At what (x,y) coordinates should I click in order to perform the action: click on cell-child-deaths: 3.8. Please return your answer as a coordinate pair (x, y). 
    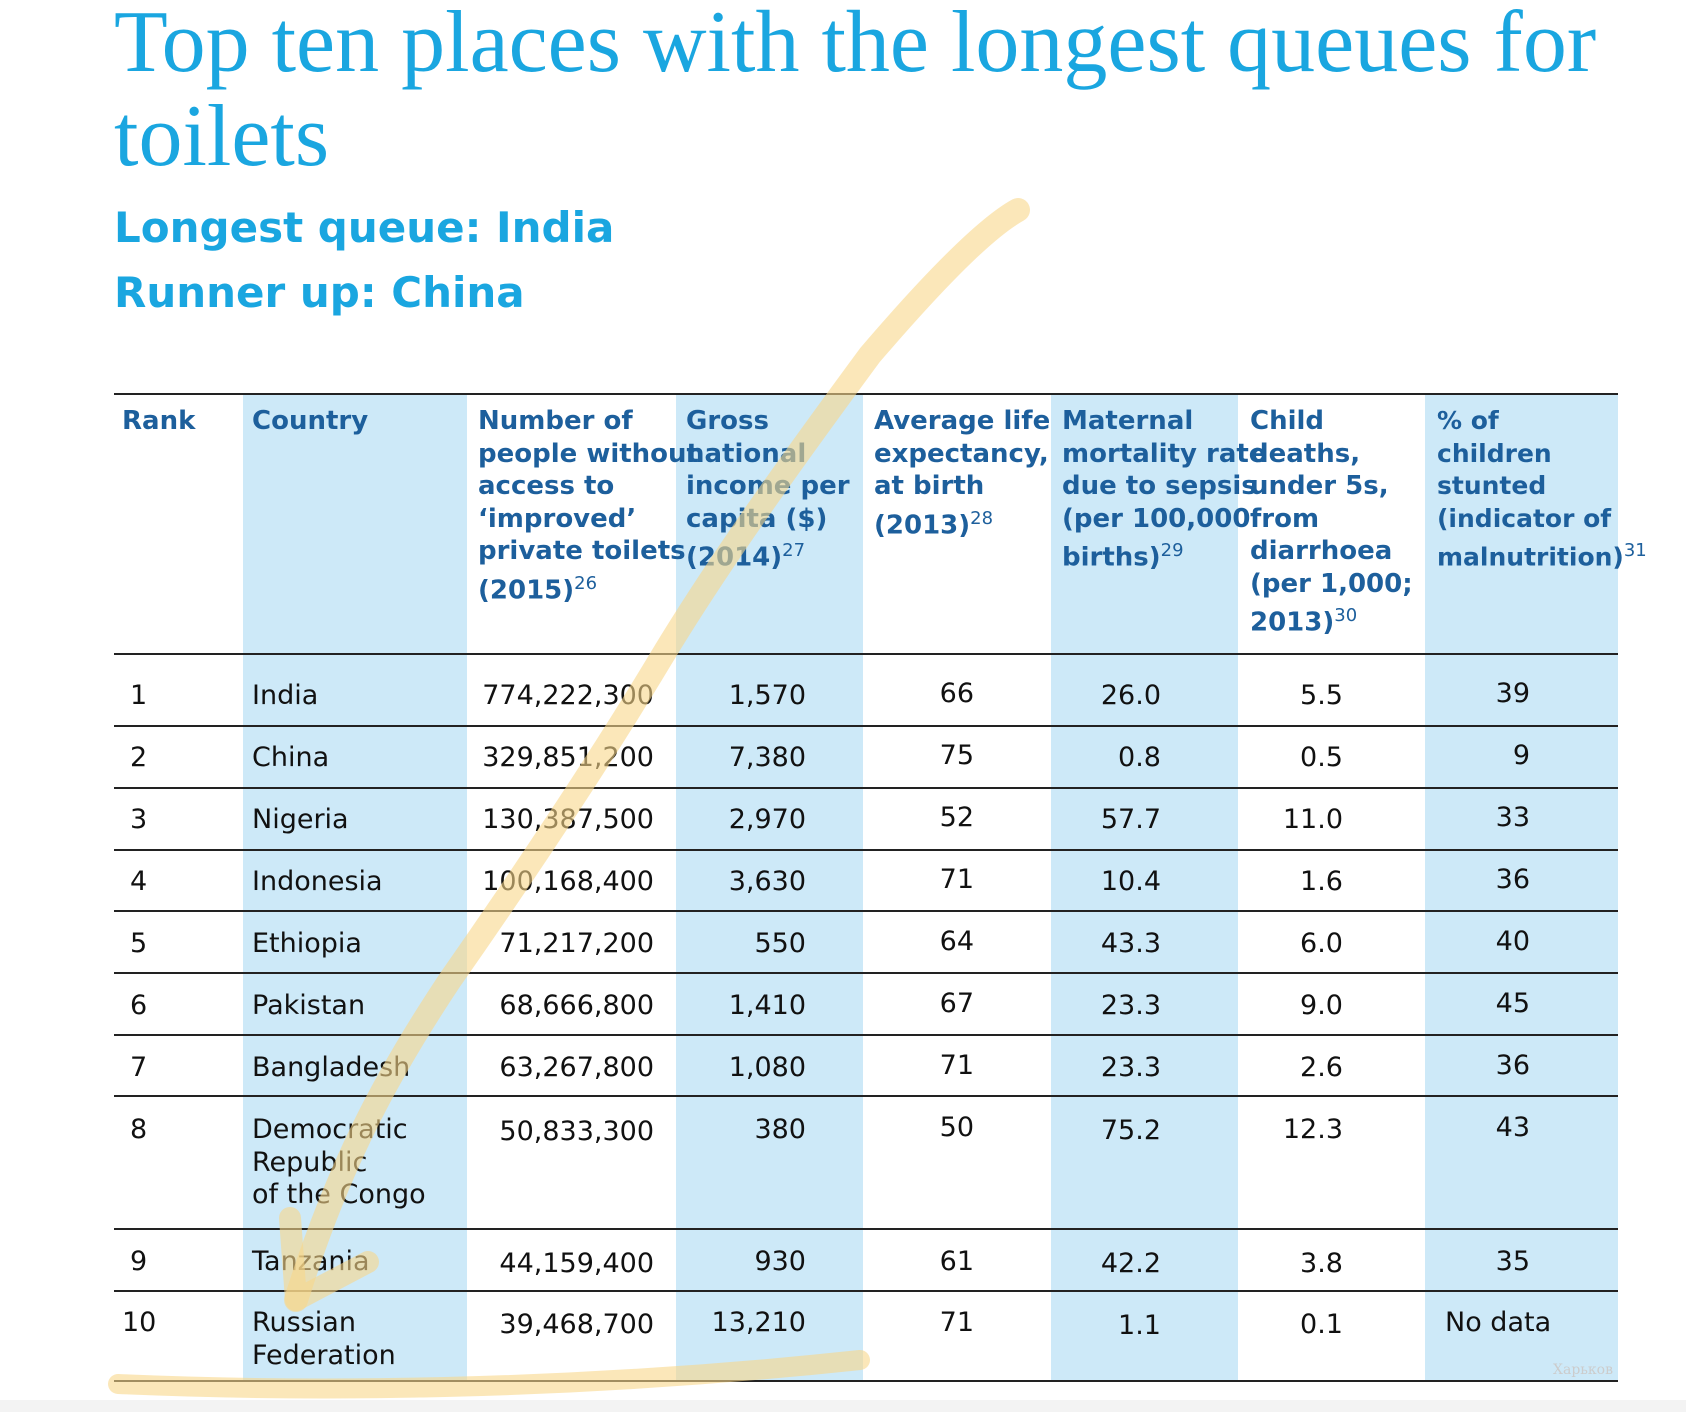
    Looking at the image, I should click on (1321, 1263).